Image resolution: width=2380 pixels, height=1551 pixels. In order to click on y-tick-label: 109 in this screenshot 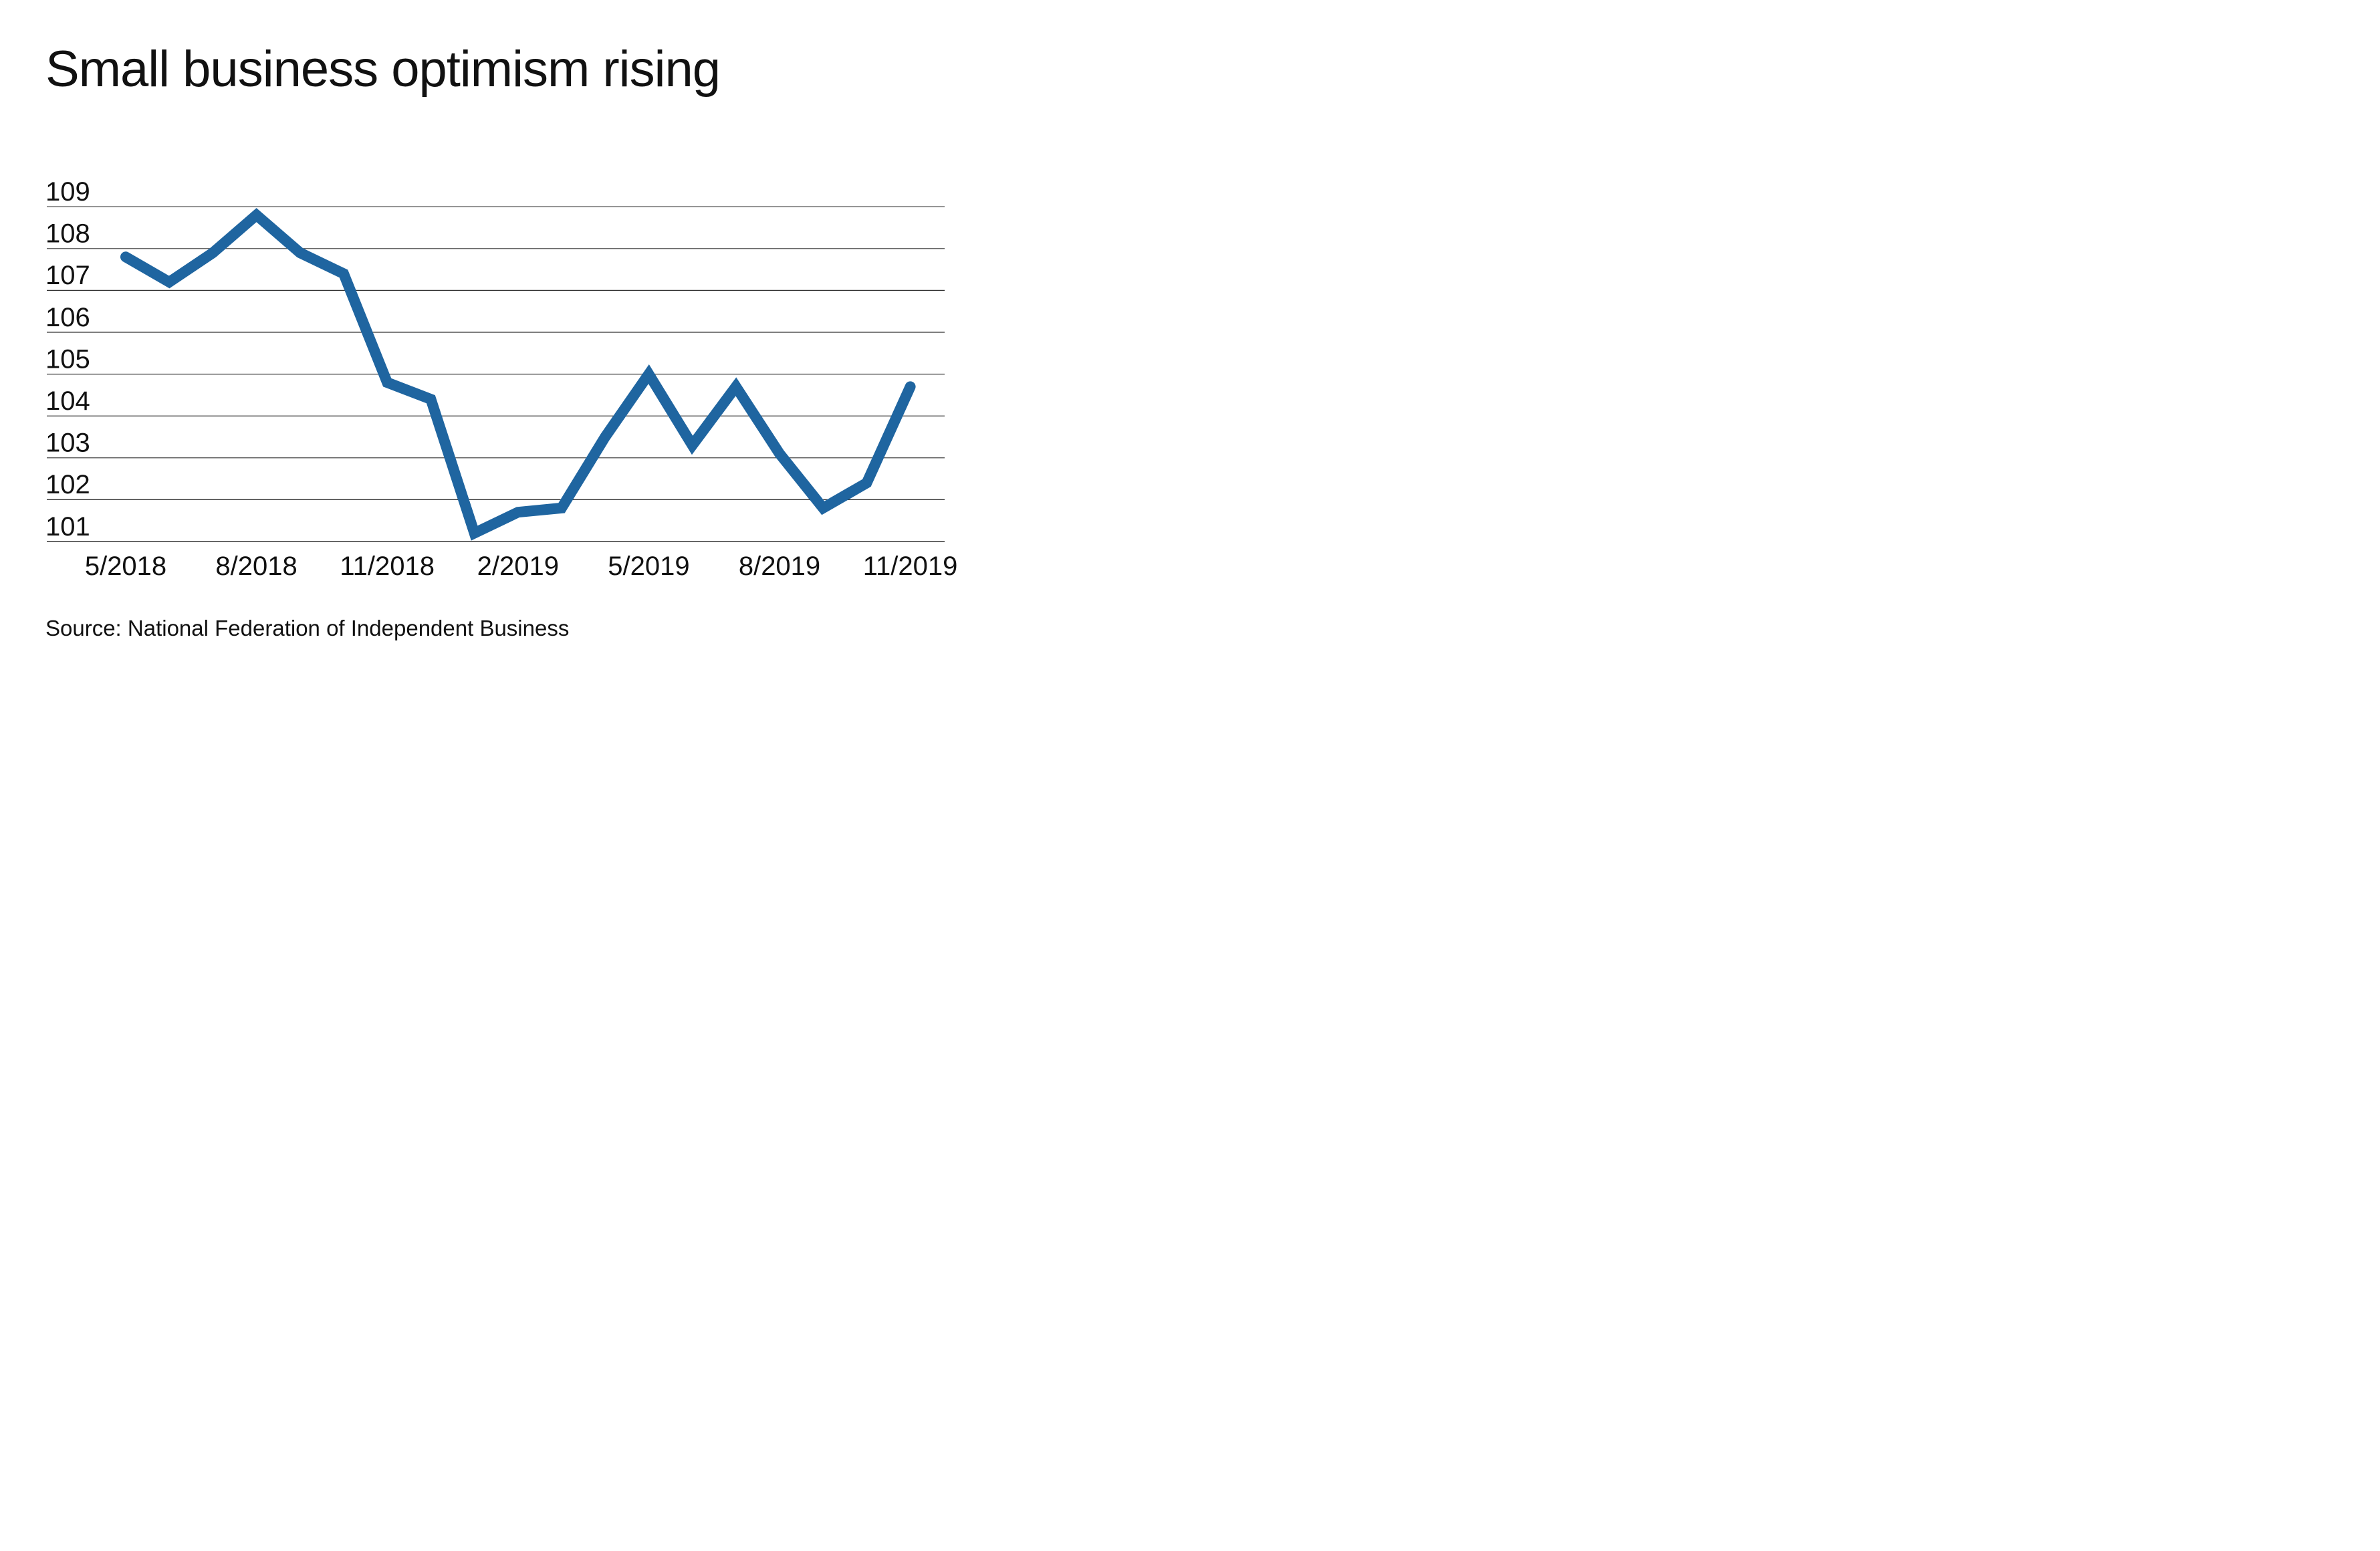, I will do `click(67, 192)`.